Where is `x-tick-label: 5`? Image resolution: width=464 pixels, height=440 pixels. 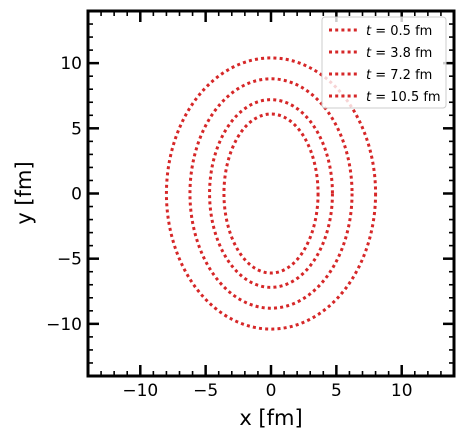 x-tick-label: 5 is located at coordinates (336, 391).